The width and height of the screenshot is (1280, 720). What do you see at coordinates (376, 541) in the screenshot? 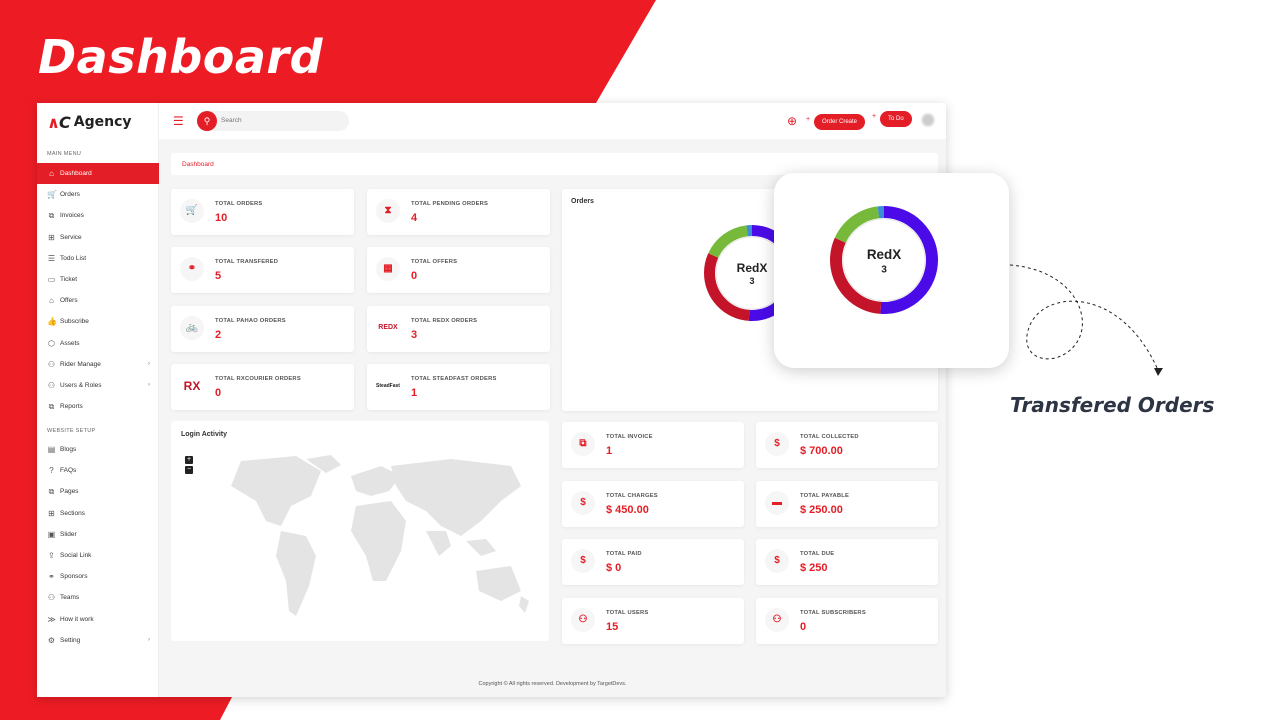
I see `world-map` at bounding box center [376, 541].